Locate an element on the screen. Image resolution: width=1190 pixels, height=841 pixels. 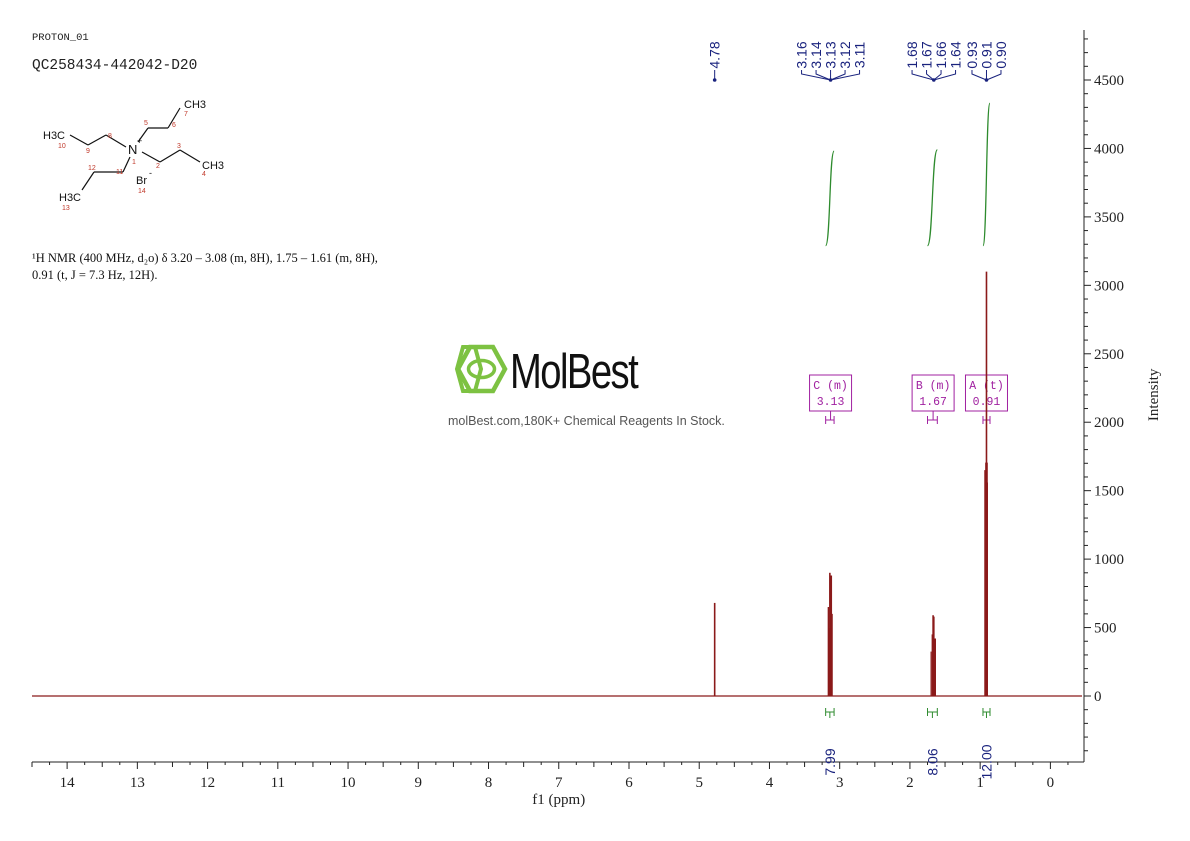
peak-label: 0.91 is located at coordinates (986, 54).